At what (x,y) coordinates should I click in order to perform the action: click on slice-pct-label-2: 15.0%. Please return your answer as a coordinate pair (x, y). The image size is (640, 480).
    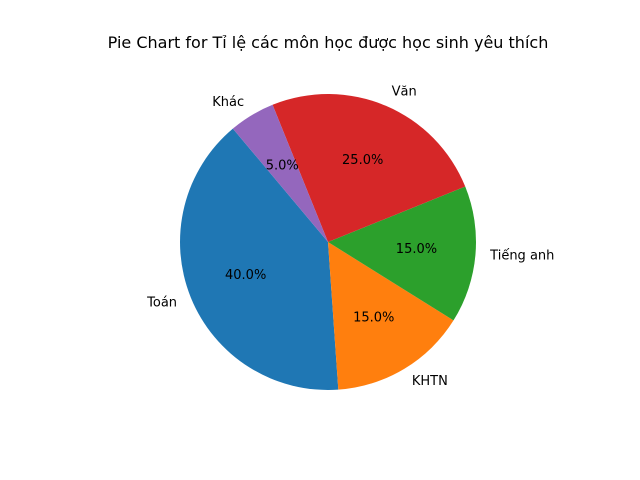
    Looking at the image, I should click on (416, 249).